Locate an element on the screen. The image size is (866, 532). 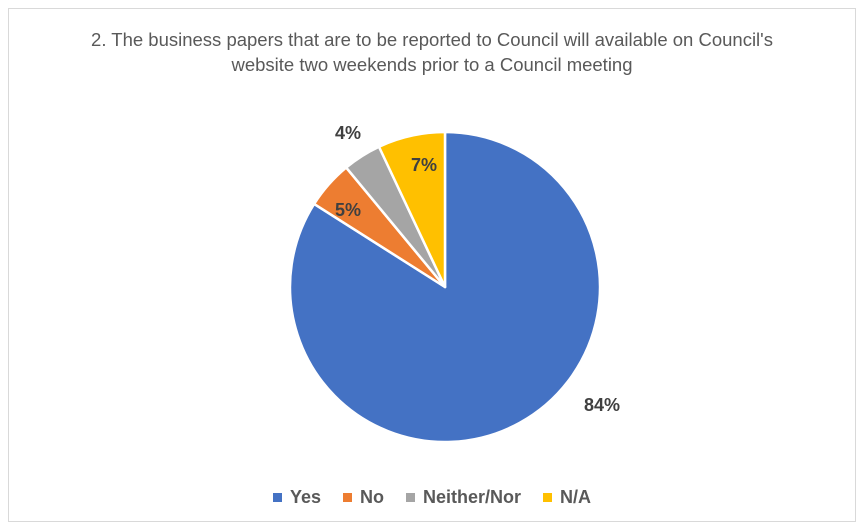
legend-label-neither-nor: Neither/Nor is located at coordinates (472, 497).